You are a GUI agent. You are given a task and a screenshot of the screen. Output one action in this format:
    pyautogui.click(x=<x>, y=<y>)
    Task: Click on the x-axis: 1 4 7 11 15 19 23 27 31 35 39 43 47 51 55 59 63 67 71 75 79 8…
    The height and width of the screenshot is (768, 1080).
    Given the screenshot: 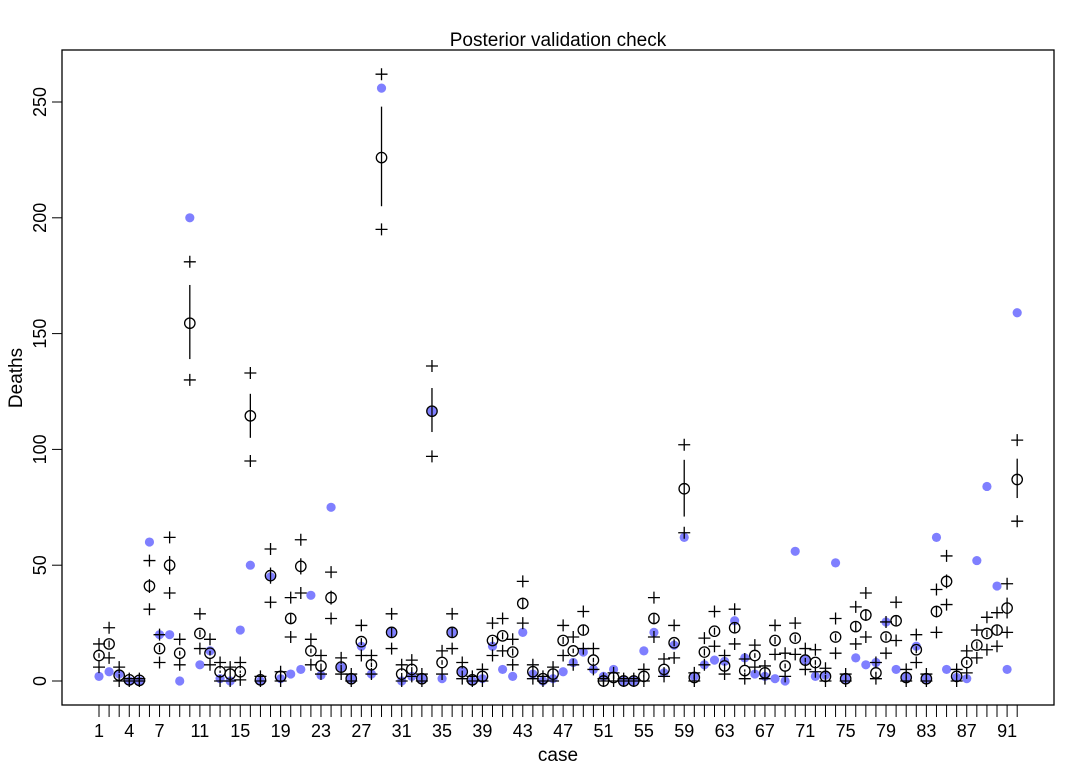 What is the action you would take?
    pyautogui.click(x=556, y=723)
    